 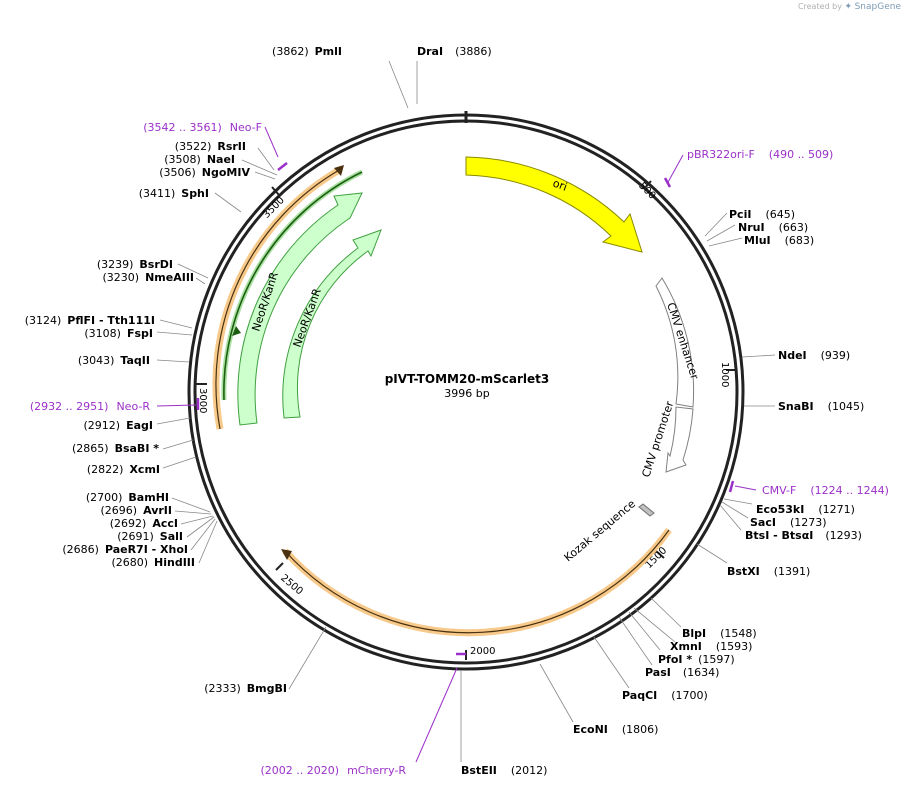 I want to click on site-label-fspi: (3108) FspI, so click(x=118, y=333).